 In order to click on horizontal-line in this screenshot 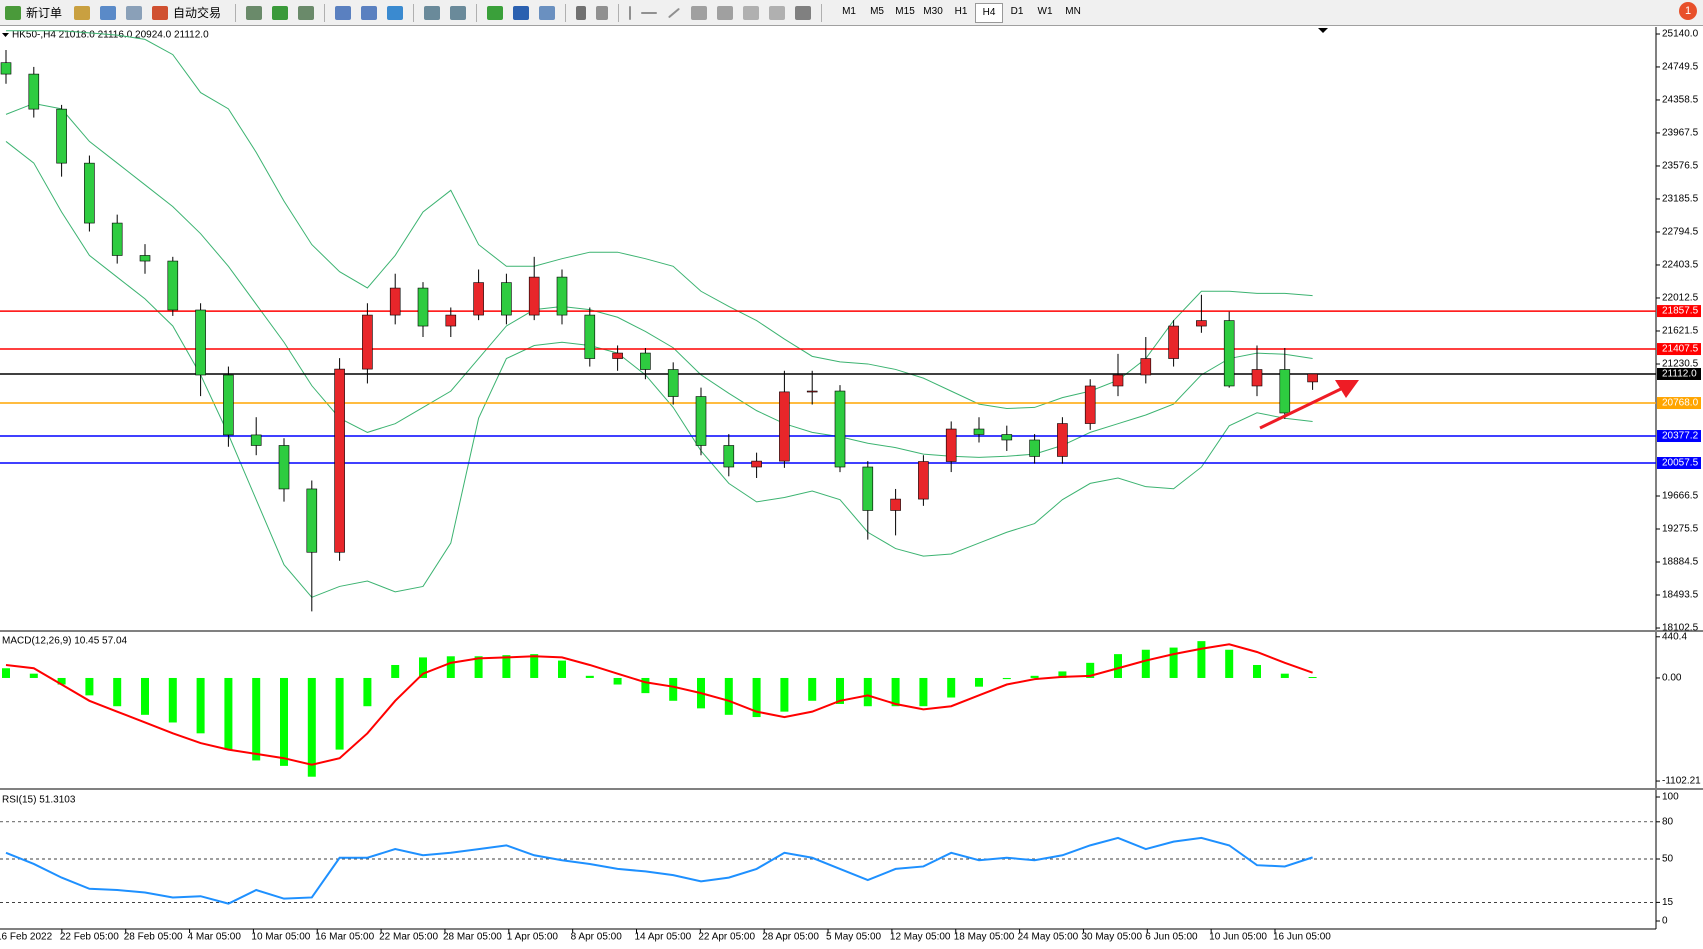, I will do `click(649, 12)`.